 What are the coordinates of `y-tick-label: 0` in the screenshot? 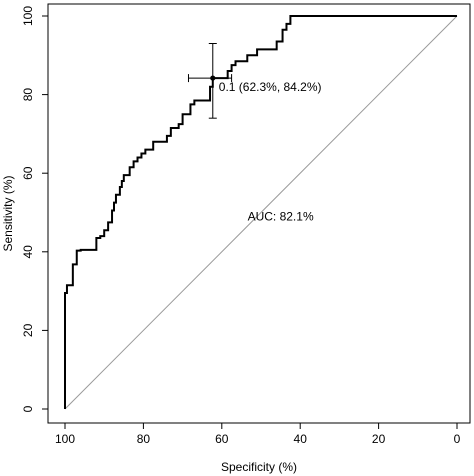 It's located at (28, 408).